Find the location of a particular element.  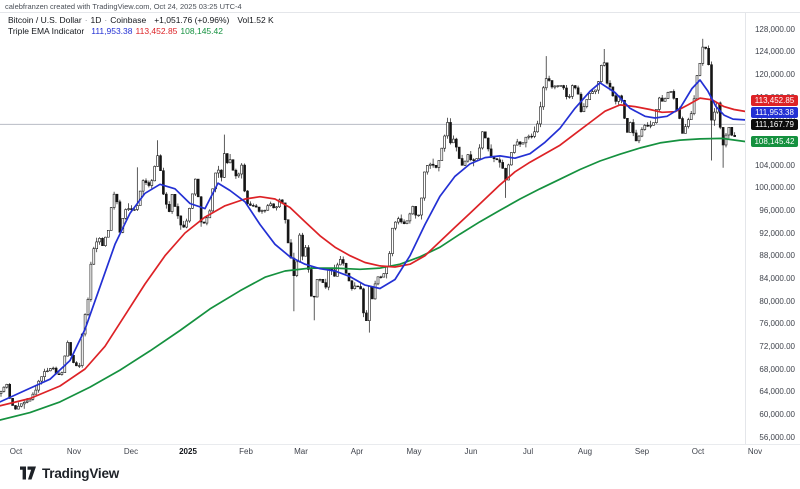

price-tick-label: 72,000.00 is located at coordinates (777, 346).